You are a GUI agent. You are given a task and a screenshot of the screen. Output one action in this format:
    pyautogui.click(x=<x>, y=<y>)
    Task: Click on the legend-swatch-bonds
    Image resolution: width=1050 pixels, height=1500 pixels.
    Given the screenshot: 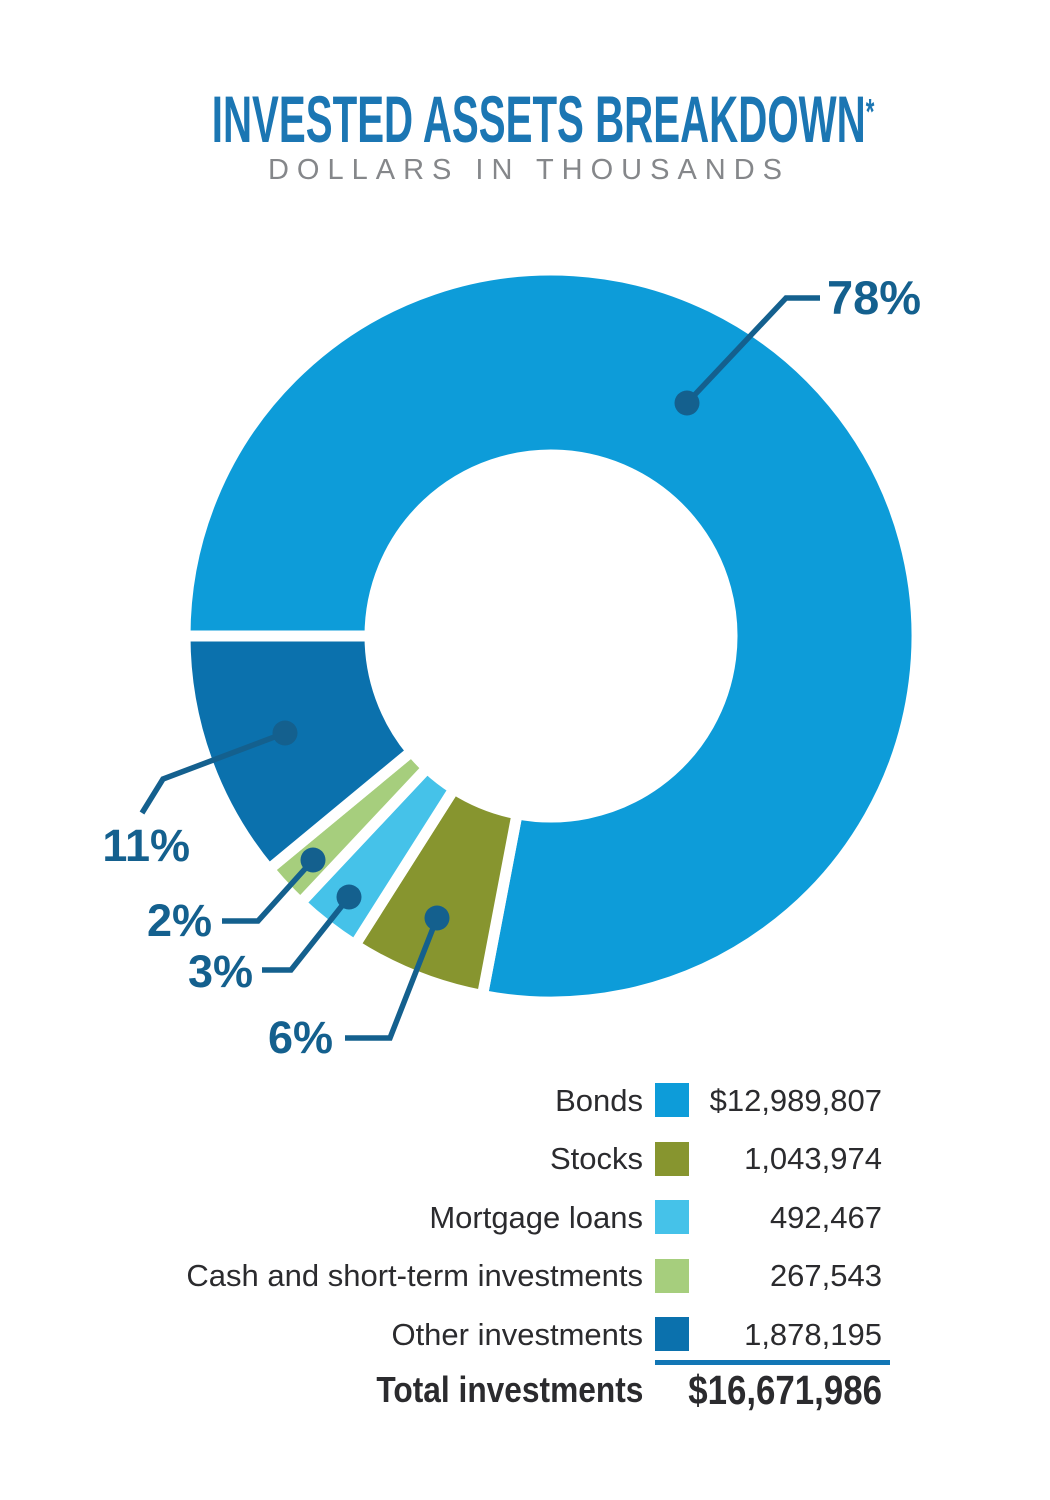 What is the action you would take?
    pyautogui.click(x=672, y=1100)
    